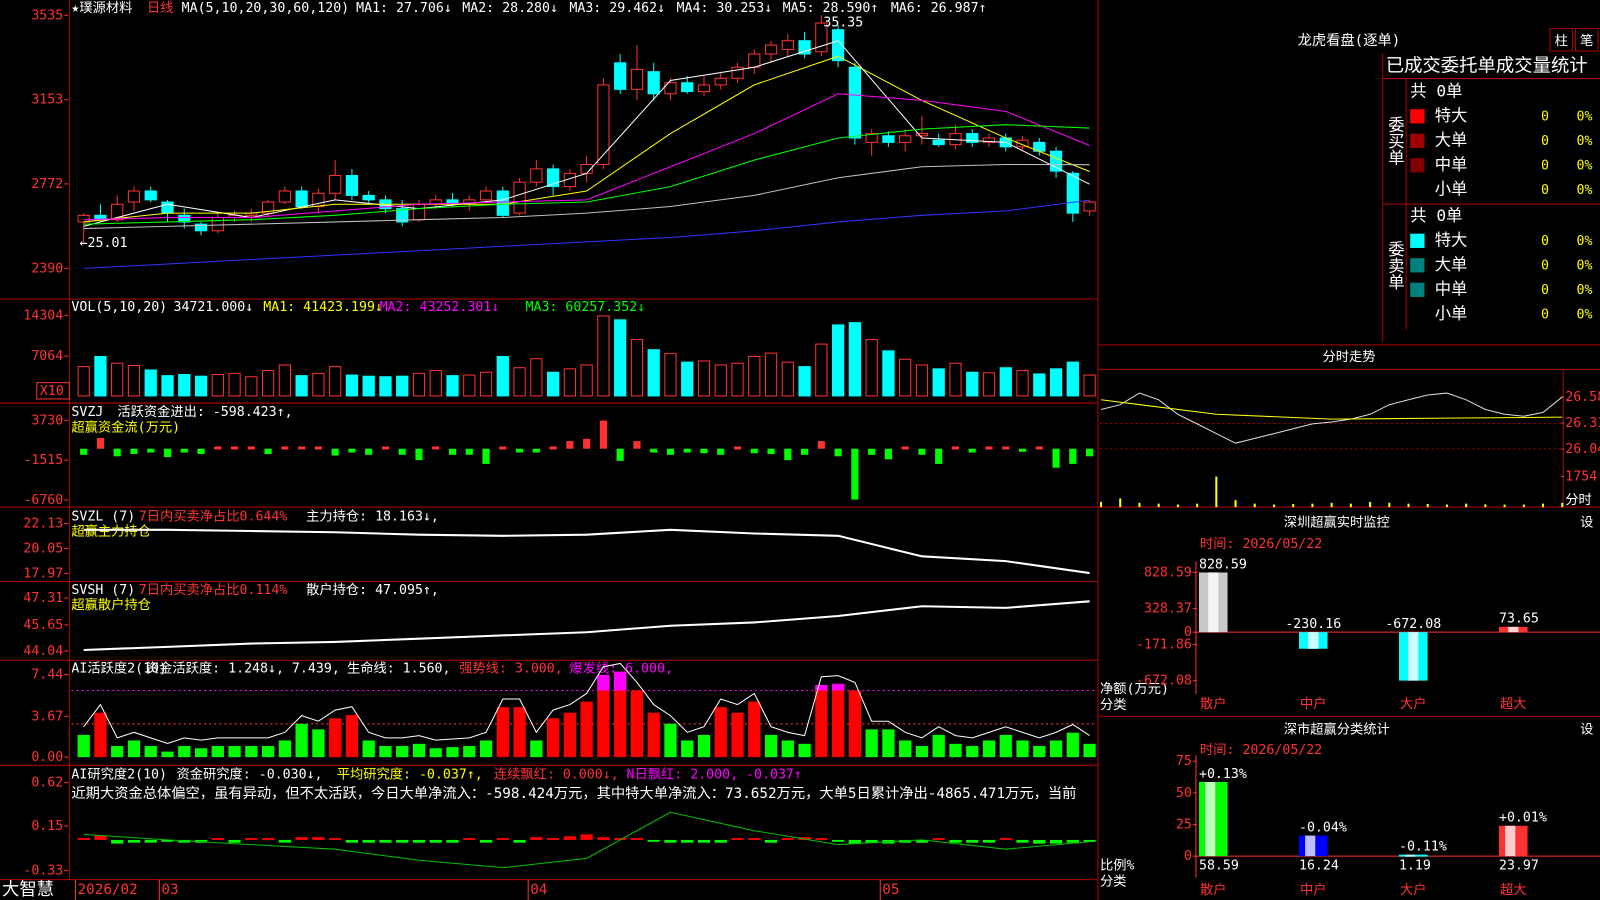  What do you see at coordinates (1331, 409) in the screenshot?
I see `avg-line` at bounding box center [1331, 409].